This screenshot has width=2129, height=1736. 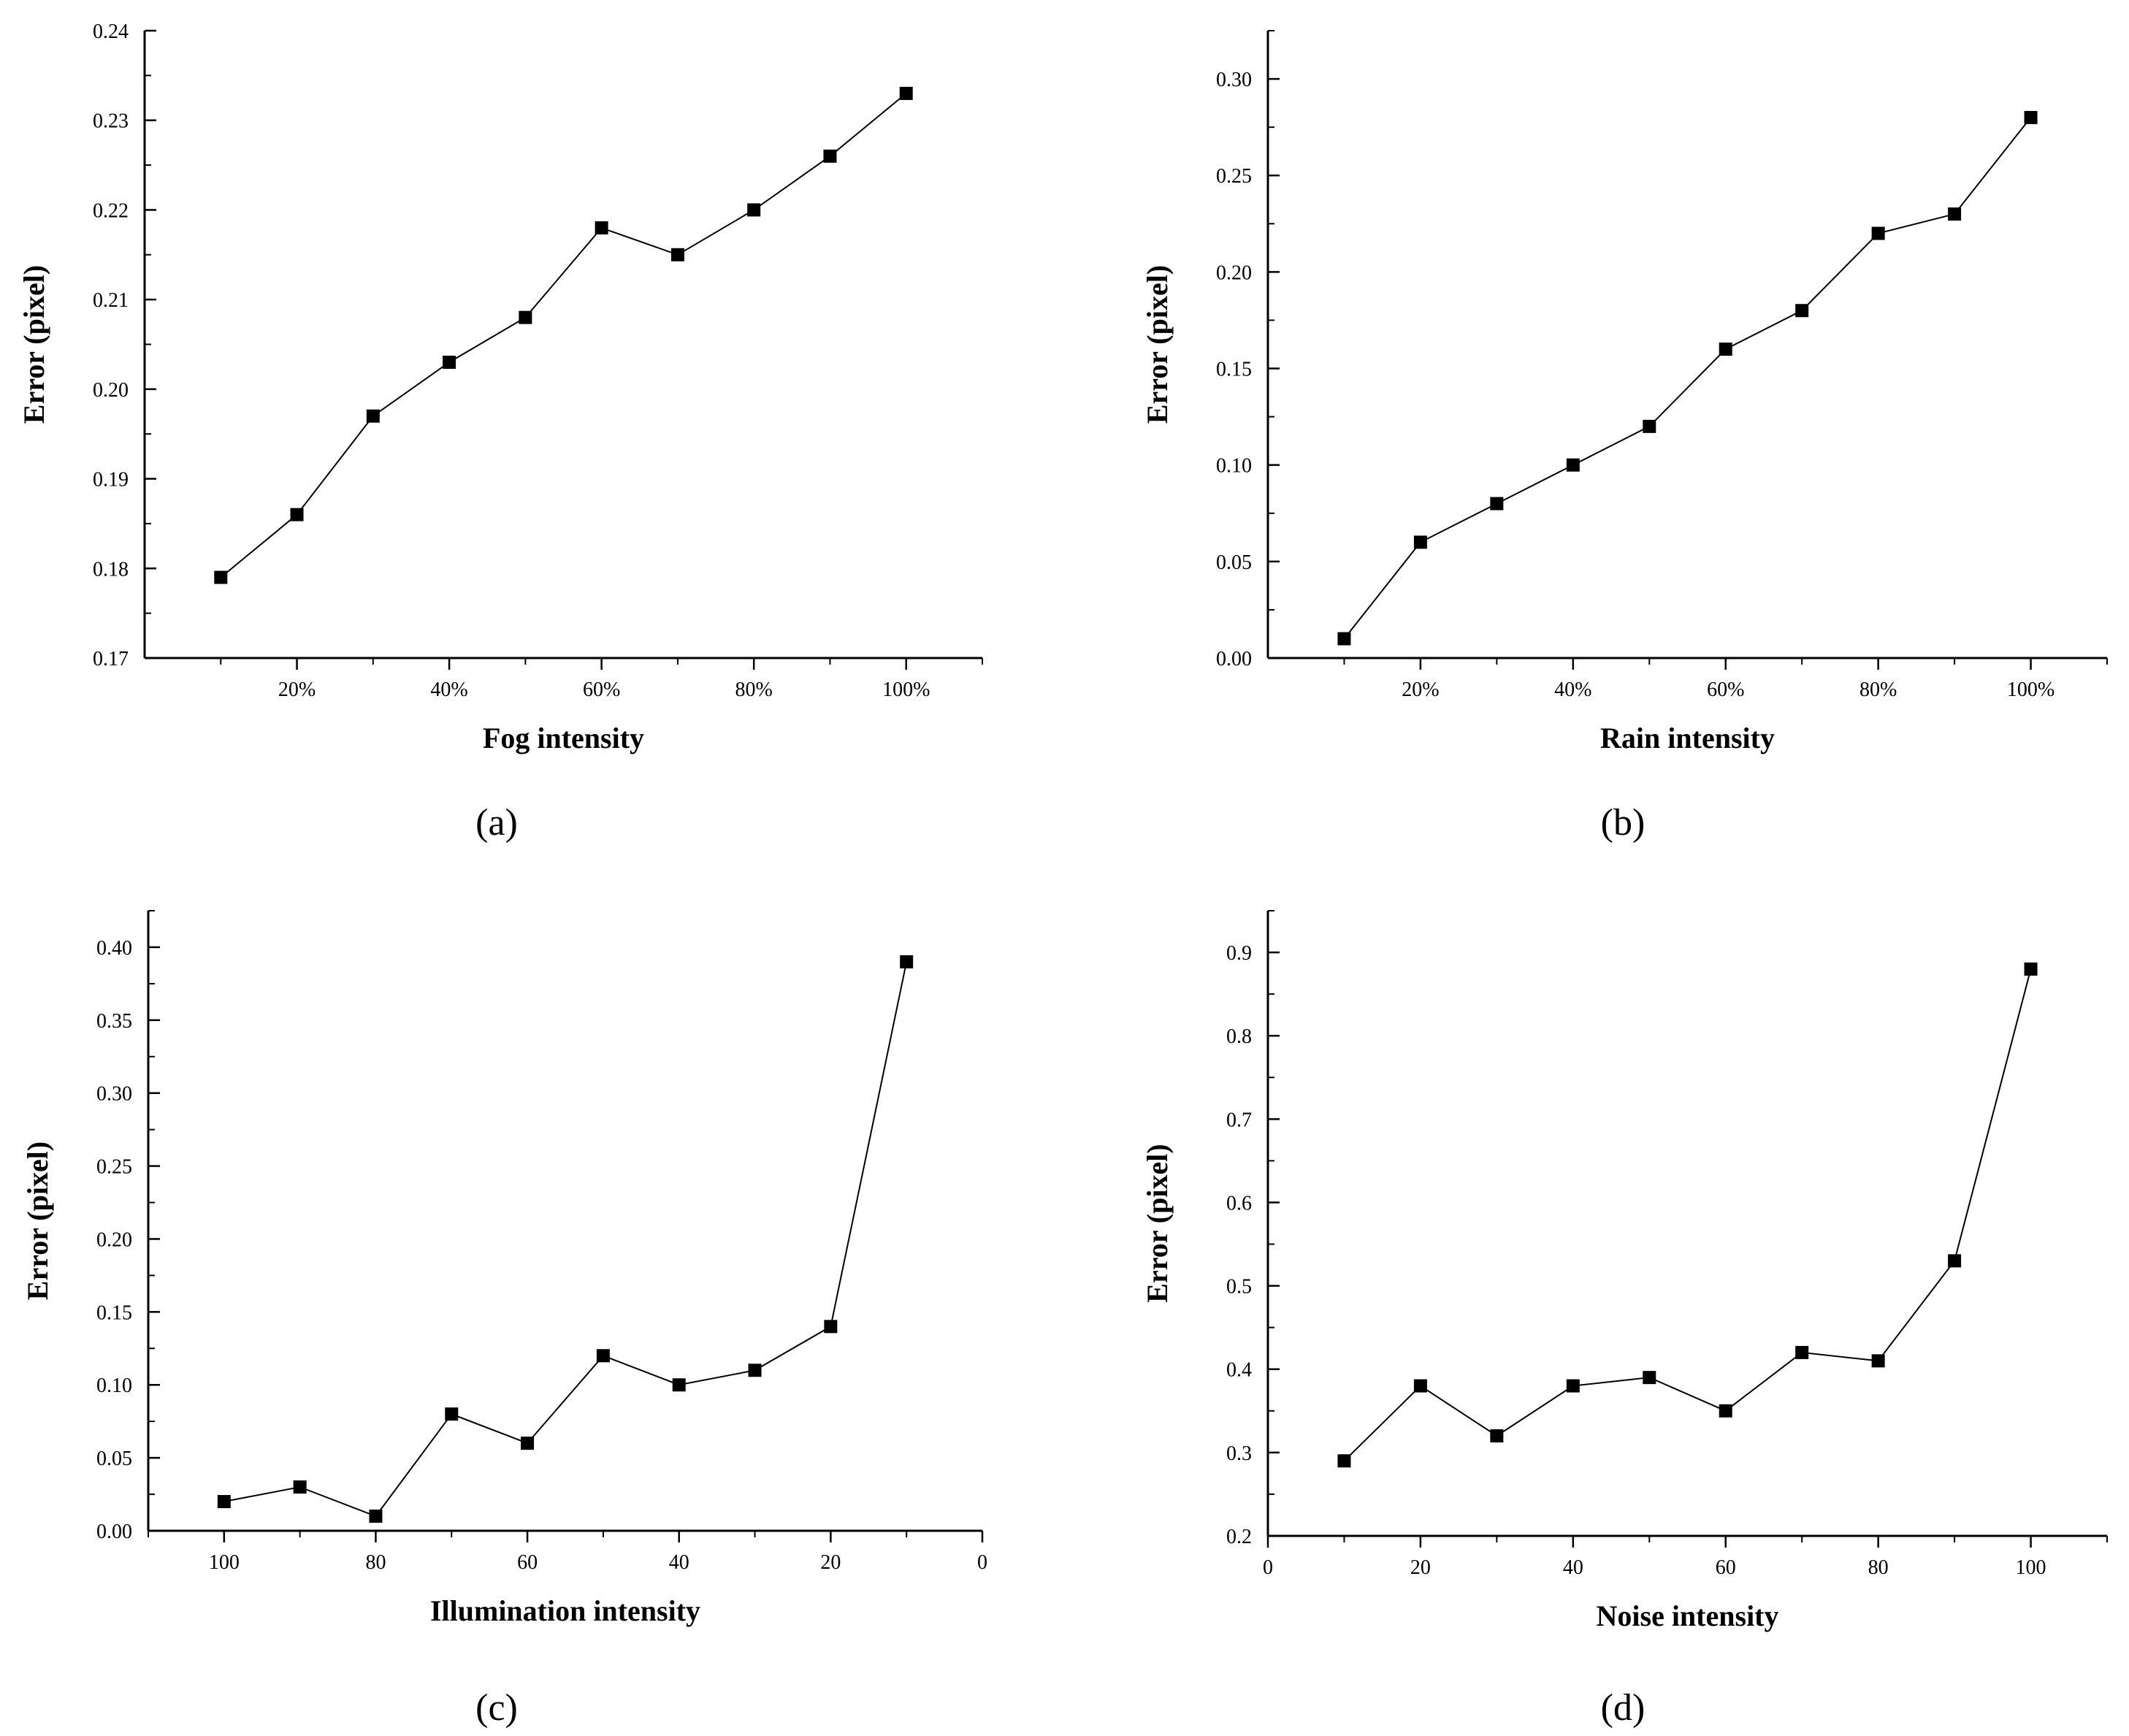 What do you see at coordinates (1268, 1567) in the screenshot?
I see `x-tick-label: 0` at bounding box center [1268, 1567].